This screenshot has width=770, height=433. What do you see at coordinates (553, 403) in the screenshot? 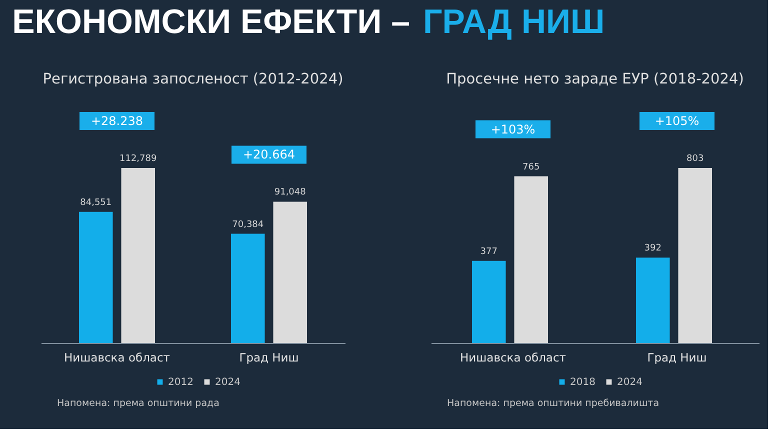
I see `text: Напомена: према општини пребивалишта` at bounding box center [553, 403].